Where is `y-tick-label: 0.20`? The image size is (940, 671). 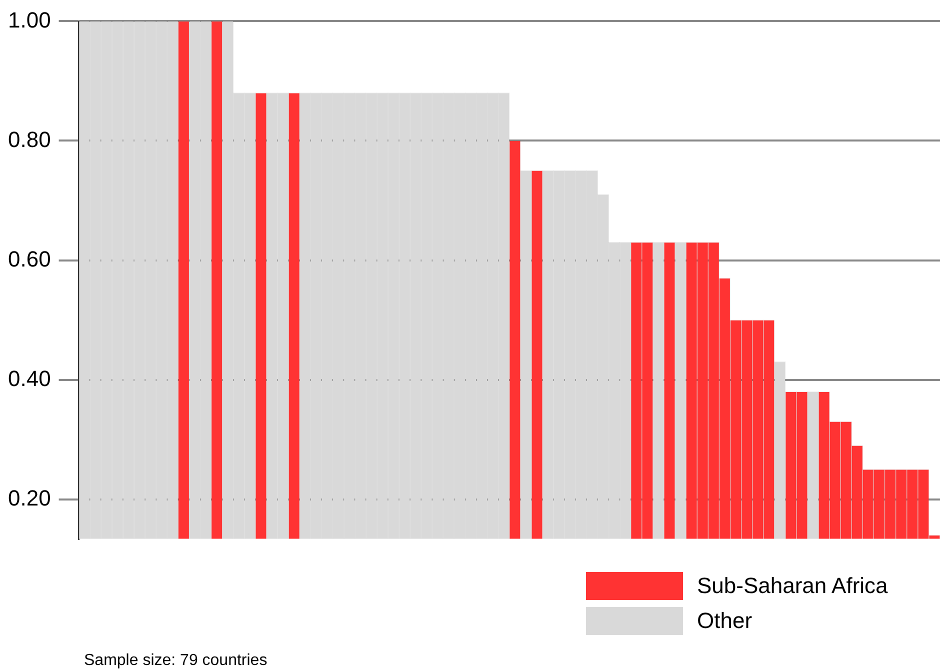 y-tick-label: 0.20 is located at coordinates (29, 497).